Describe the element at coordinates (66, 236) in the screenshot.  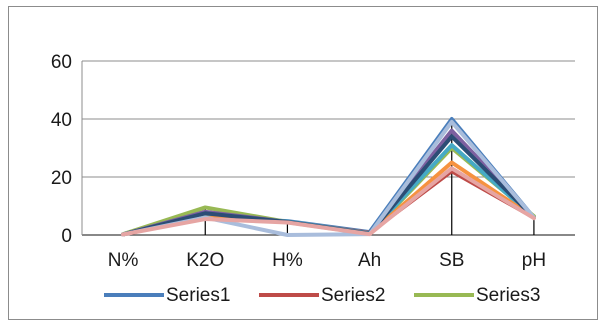
I see `y-tick-label: 0` at that location.